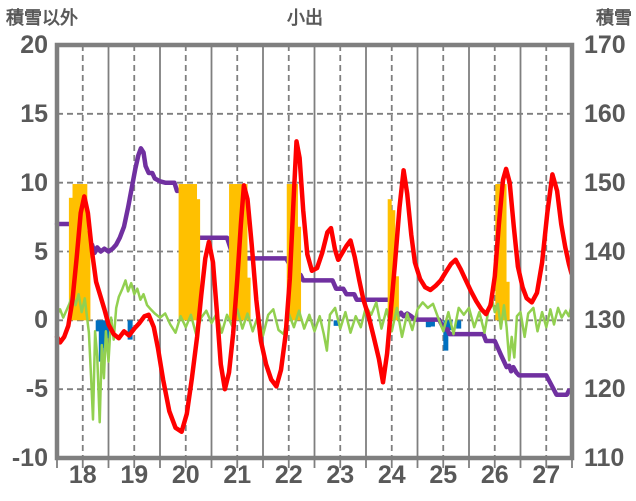 Image resolution: width=636 pixels, height=501 pixels. What do you see at coordinates (82, 475) in the screenshot?
I see `x-axis-day-label: 18` at bounding box center [82, 475].